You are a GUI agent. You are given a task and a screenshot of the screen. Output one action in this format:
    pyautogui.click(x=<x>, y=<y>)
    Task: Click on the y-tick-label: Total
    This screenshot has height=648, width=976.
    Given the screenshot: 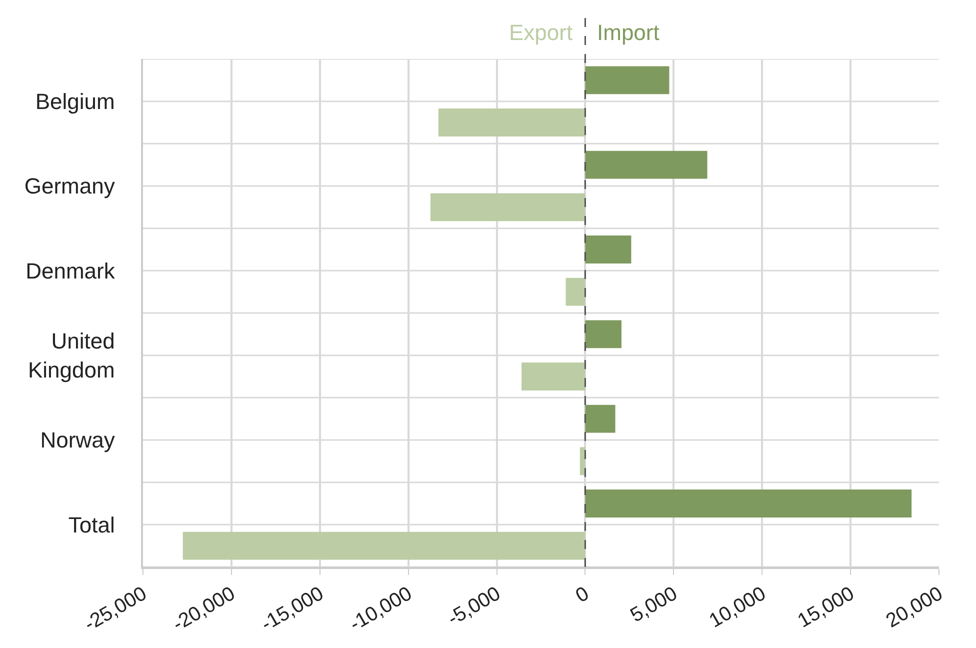 What is the action you would take?
    pyautogui.click(x=91, y=525)
    